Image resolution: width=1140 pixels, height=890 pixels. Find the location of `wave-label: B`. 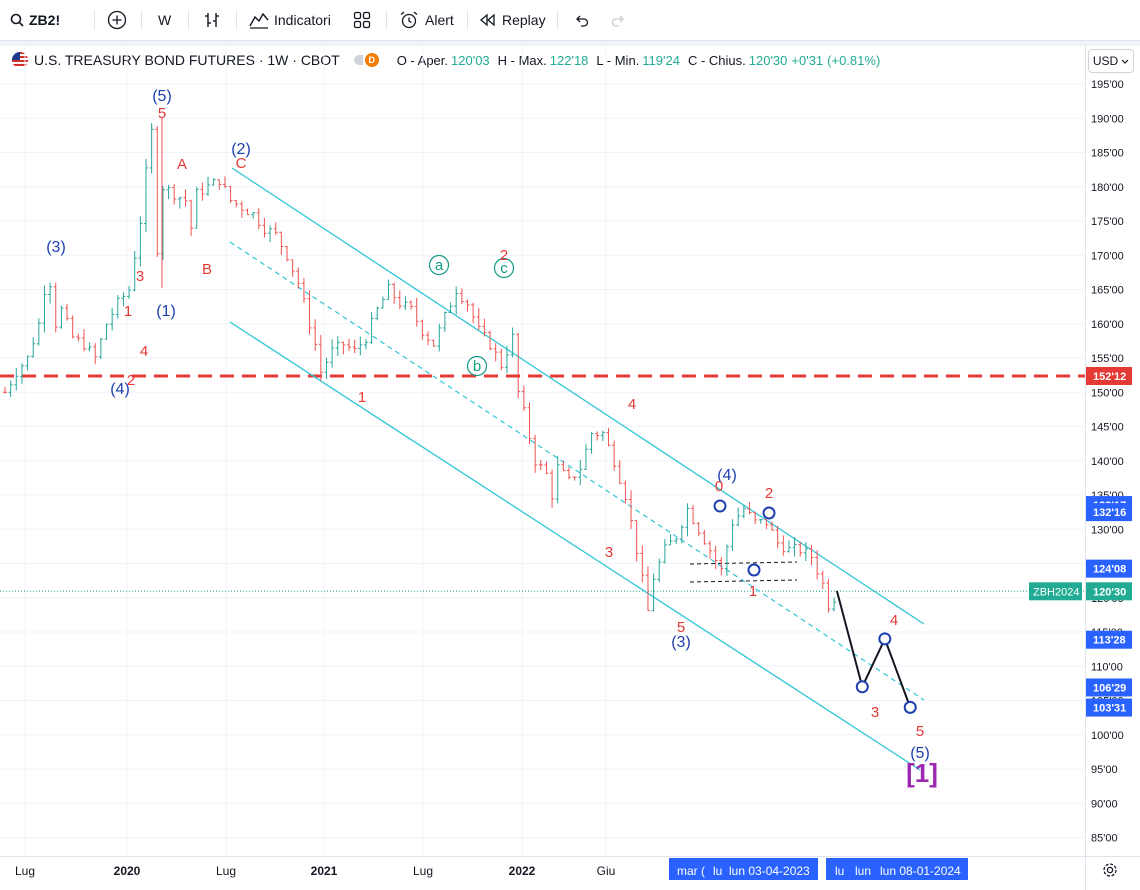

wave-label: B is located at coordinates (207, 269).